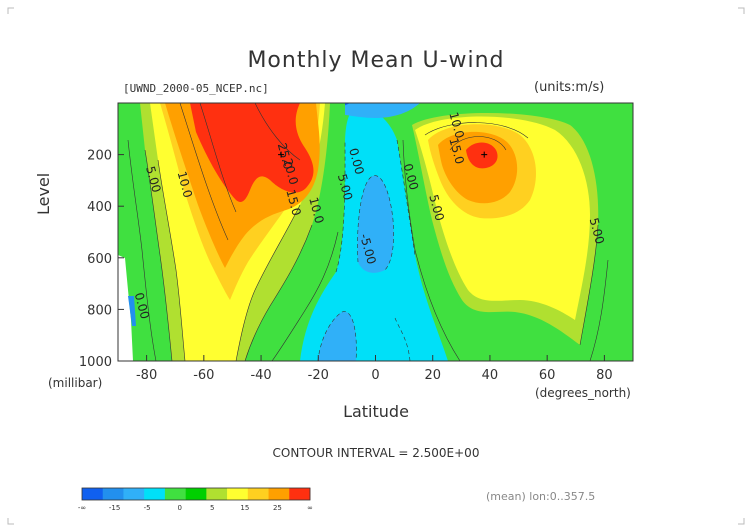  I want to click on y-tick-label: 600, so click(99, 259).